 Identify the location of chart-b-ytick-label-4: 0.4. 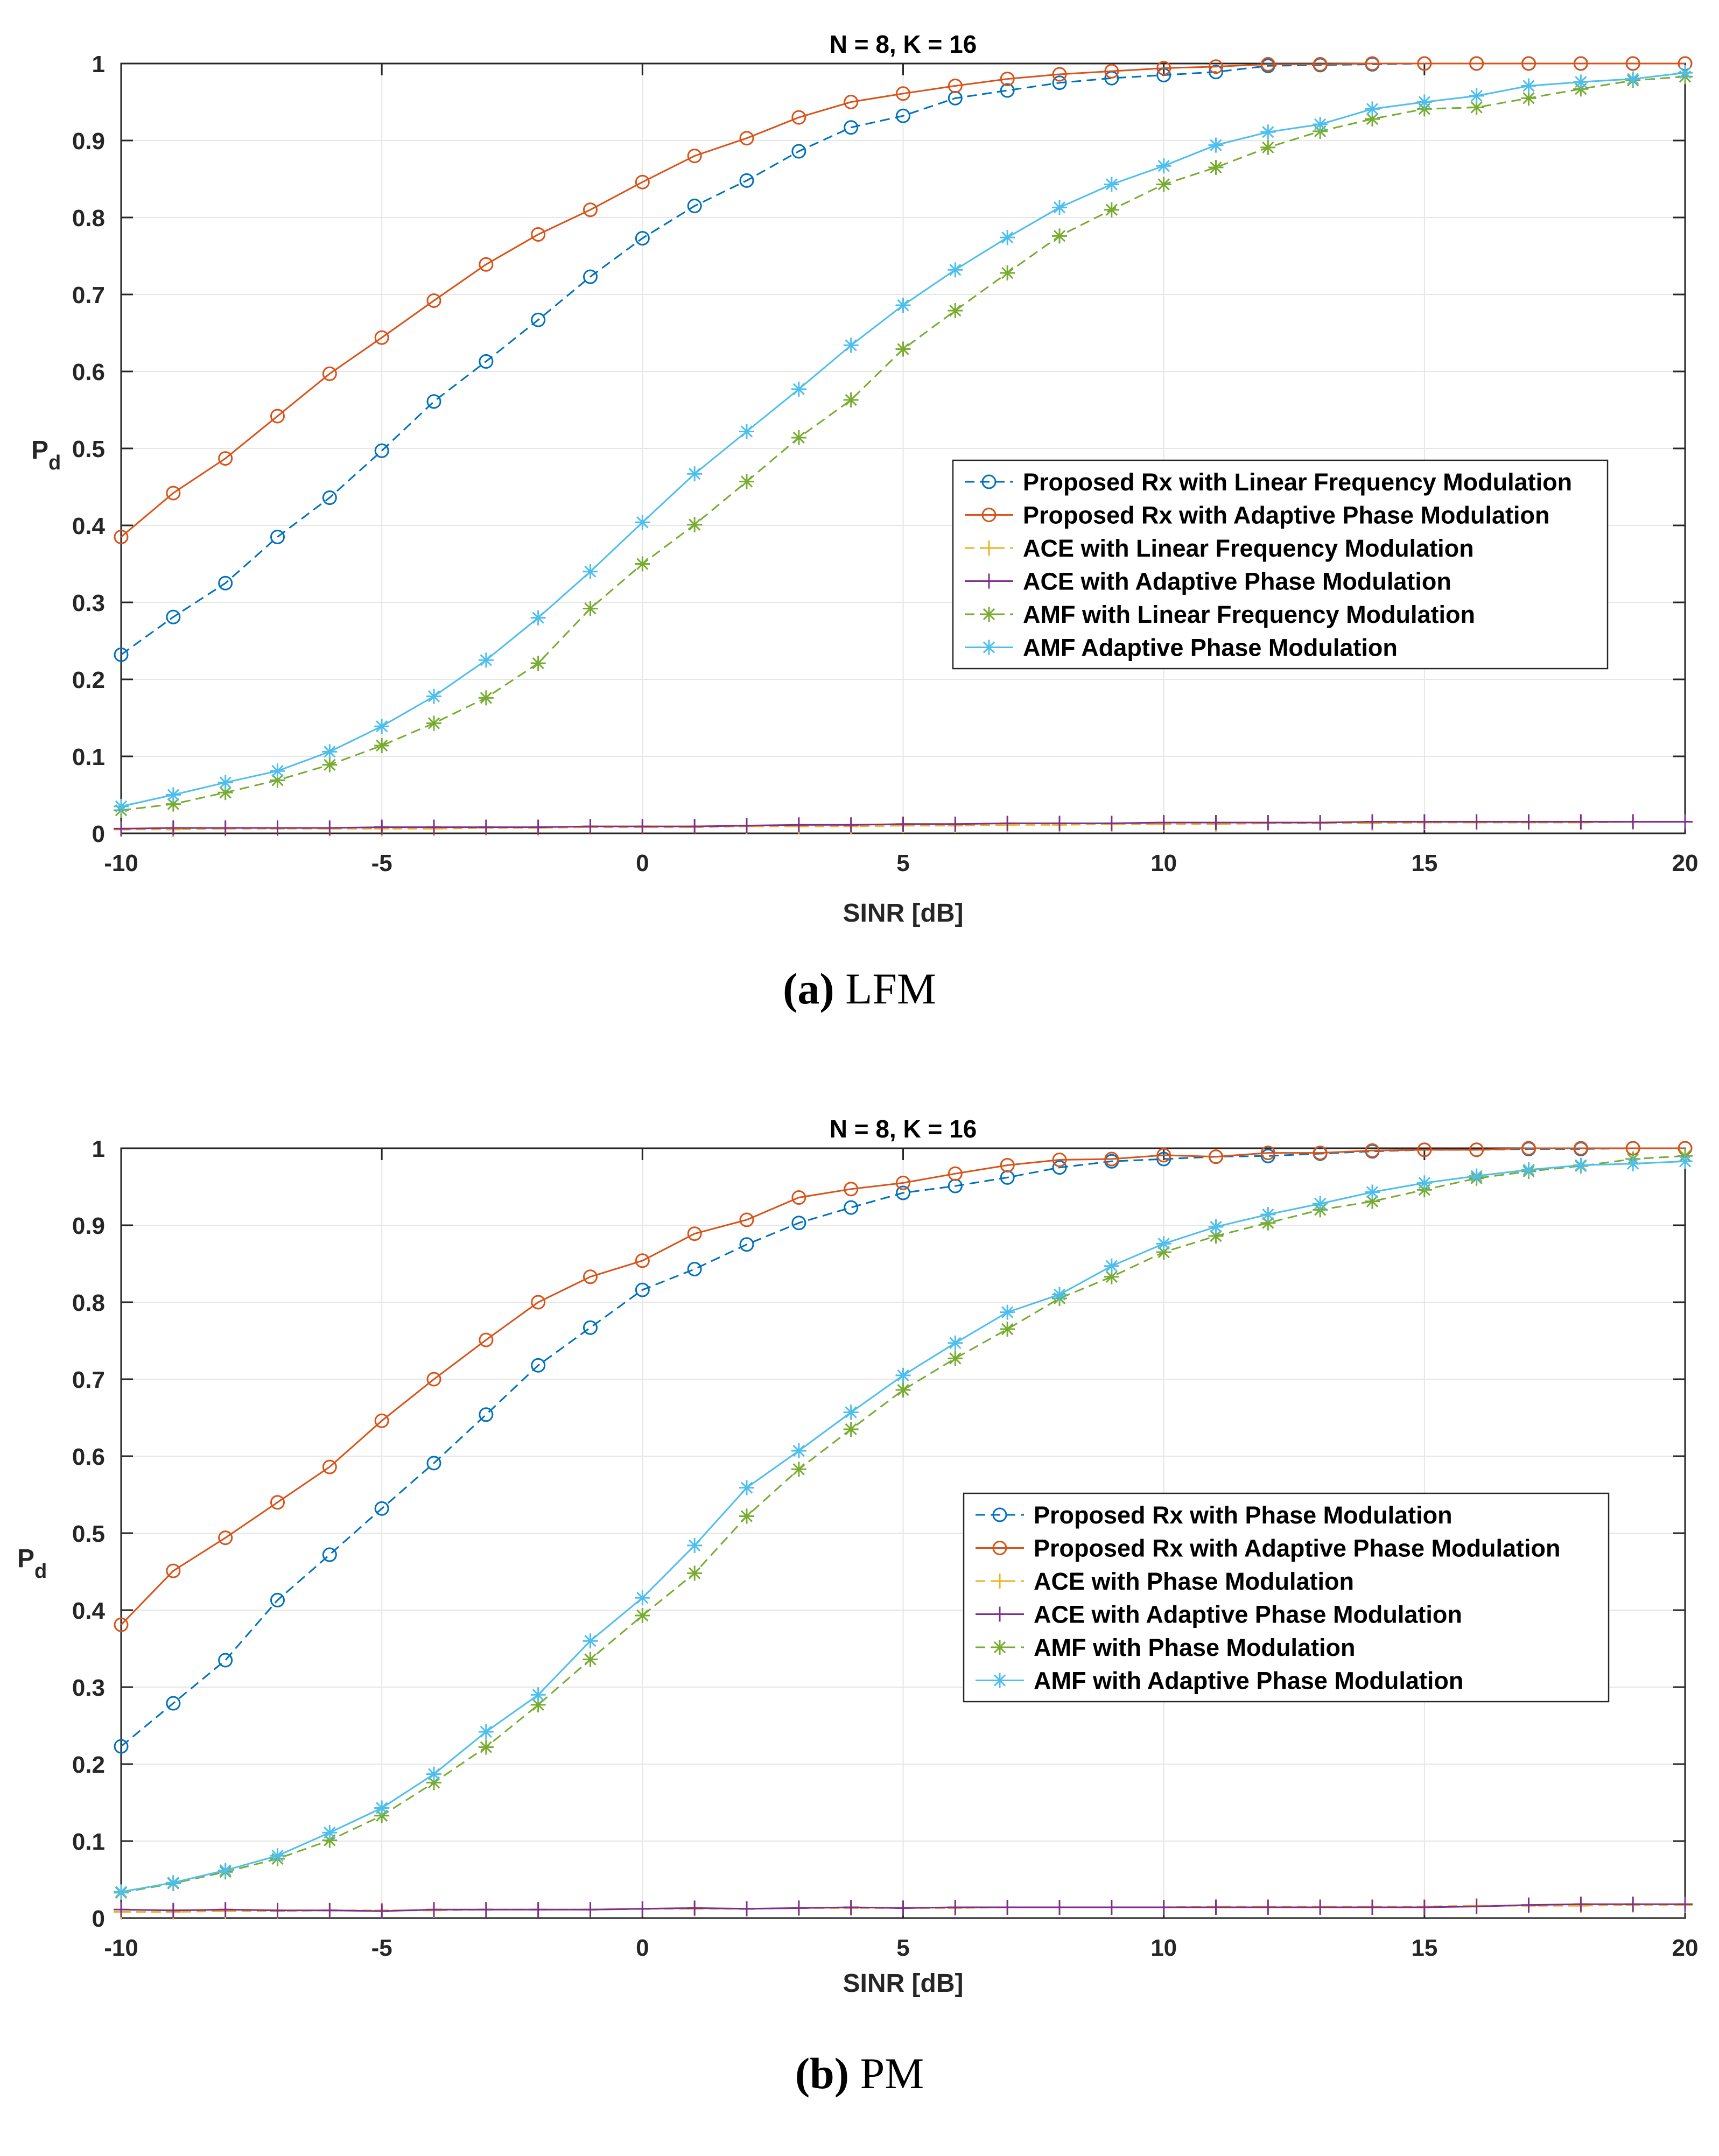
(89, 1611).